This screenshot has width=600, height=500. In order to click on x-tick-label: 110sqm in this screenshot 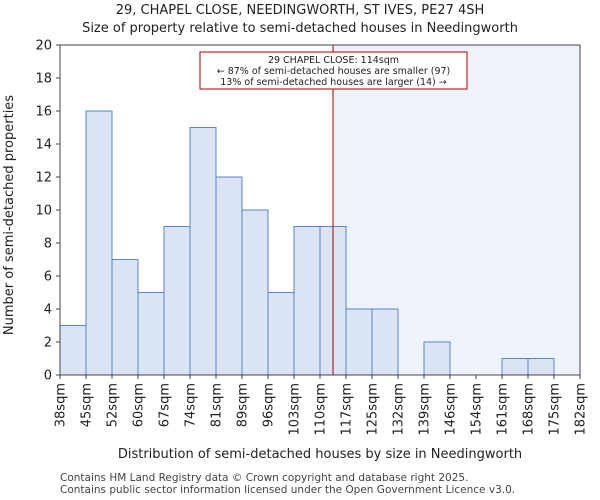, I will do `click(321, 409)`.